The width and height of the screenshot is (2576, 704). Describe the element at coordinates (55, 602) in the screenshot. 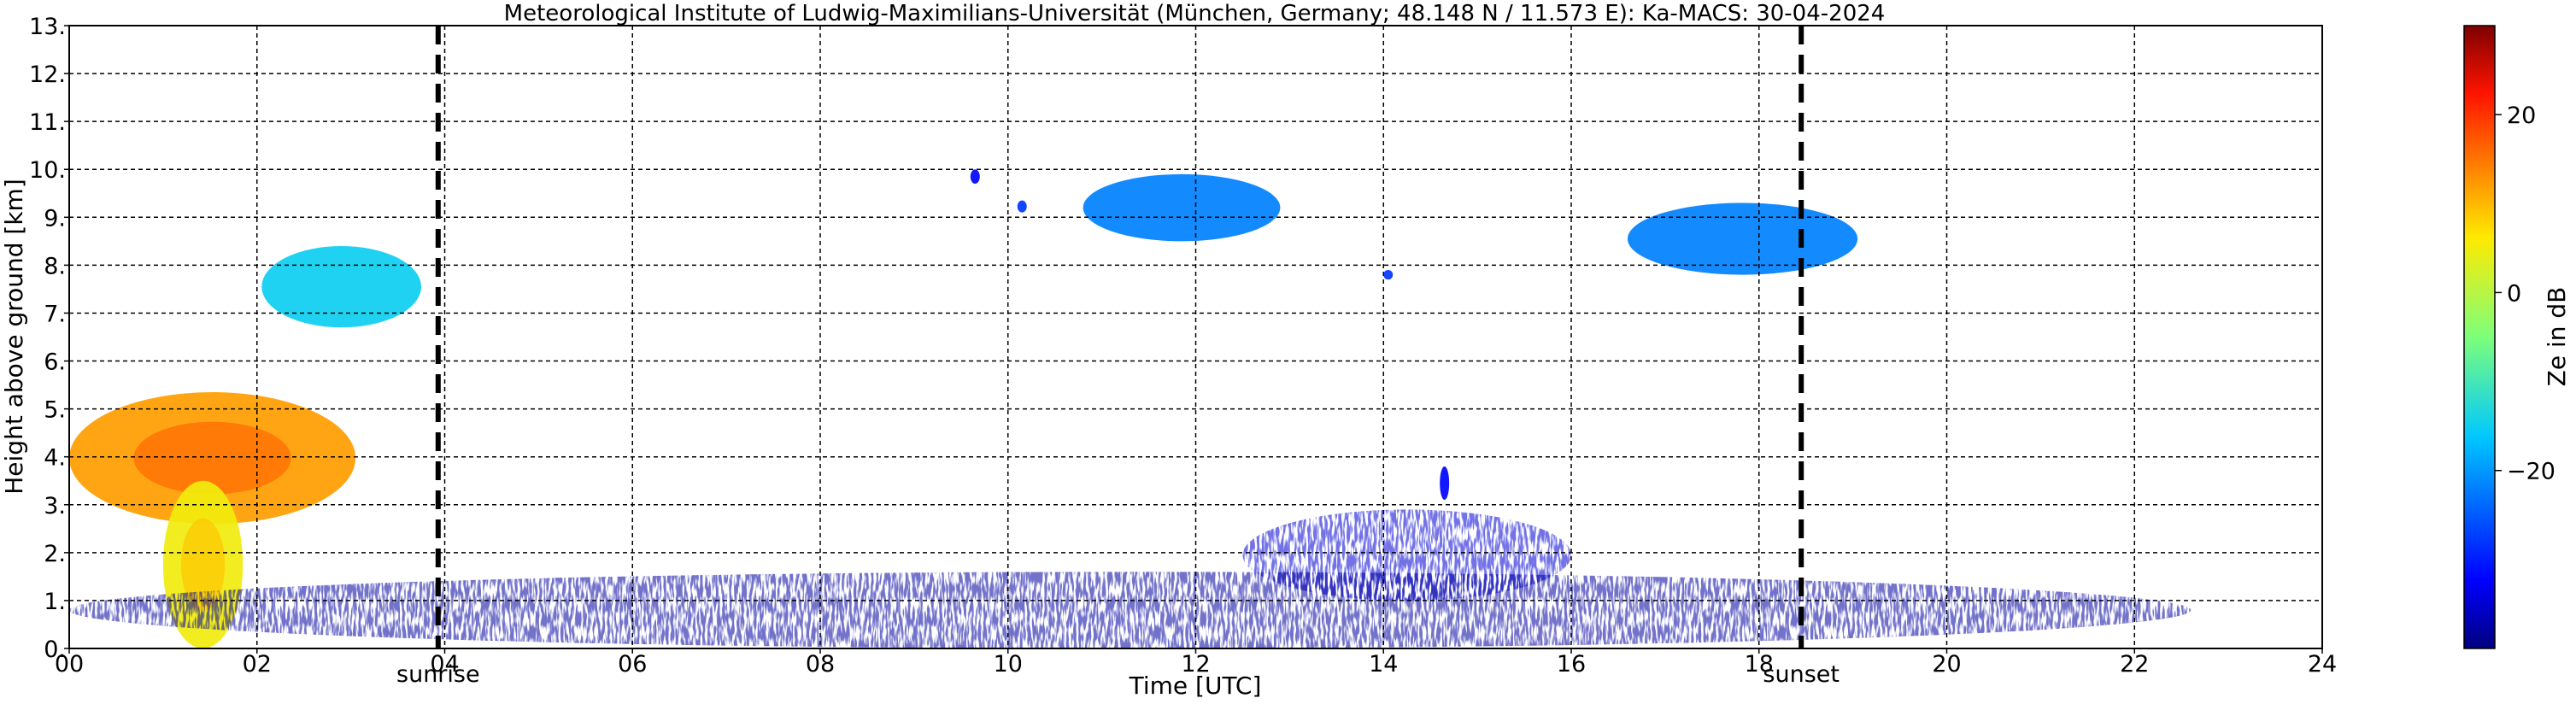

I see `y-tick-label: 1.` at that location.